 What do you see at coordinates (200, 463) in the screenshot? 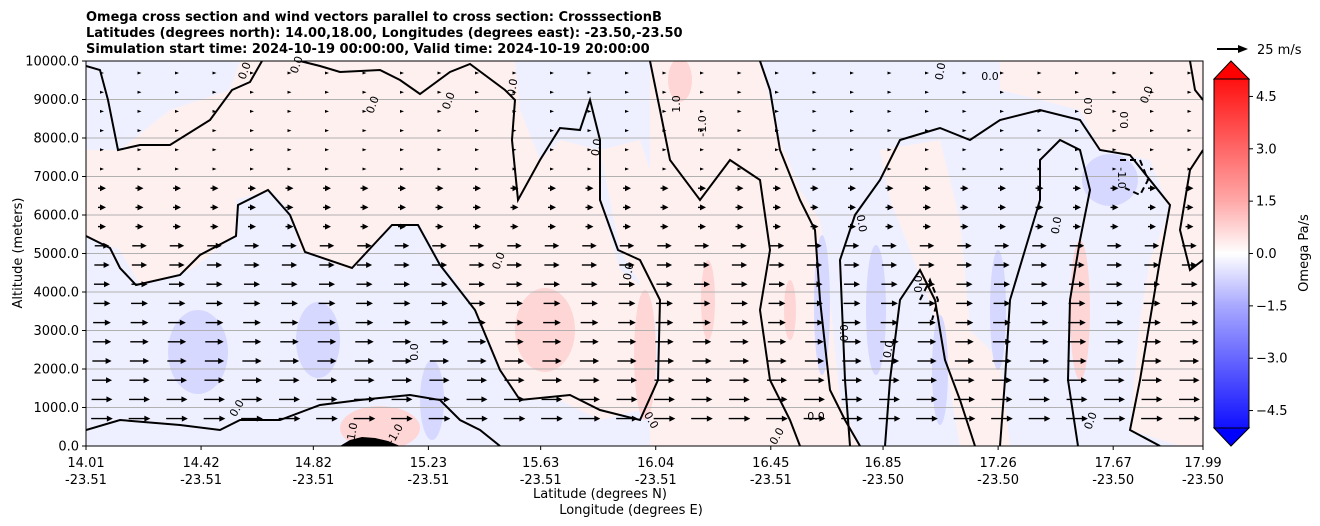
I see `x-tick-label-lat: 14.42` at bounding box center [200, 463].